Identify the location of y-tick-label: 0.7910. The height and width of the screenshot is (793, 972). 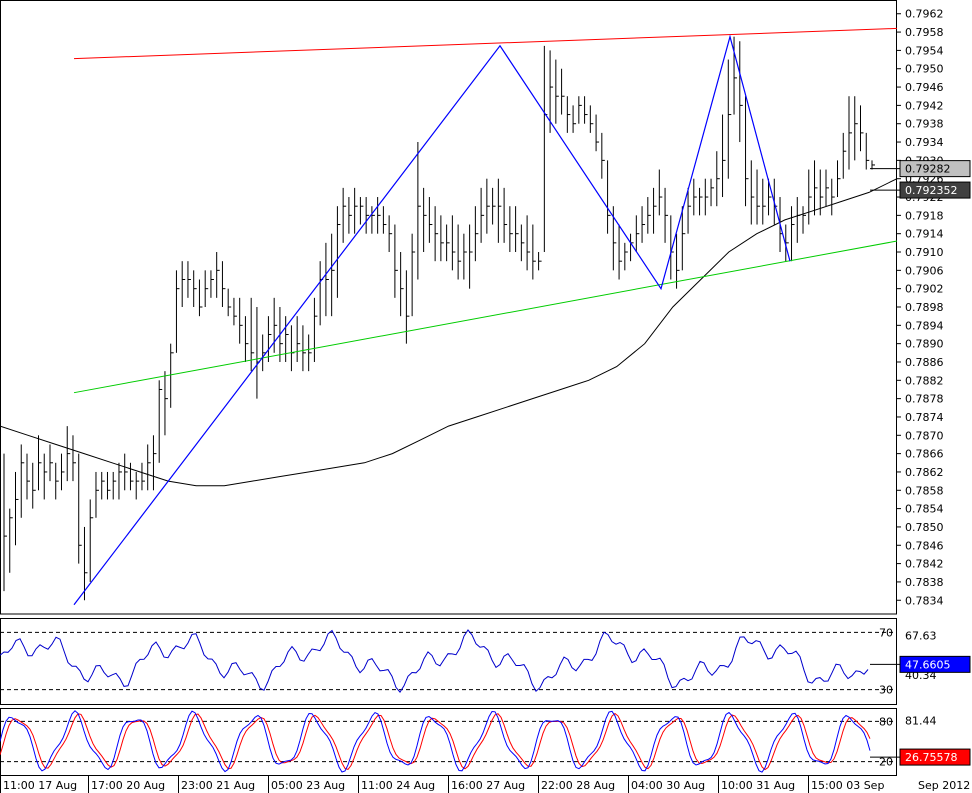
(924, 252).